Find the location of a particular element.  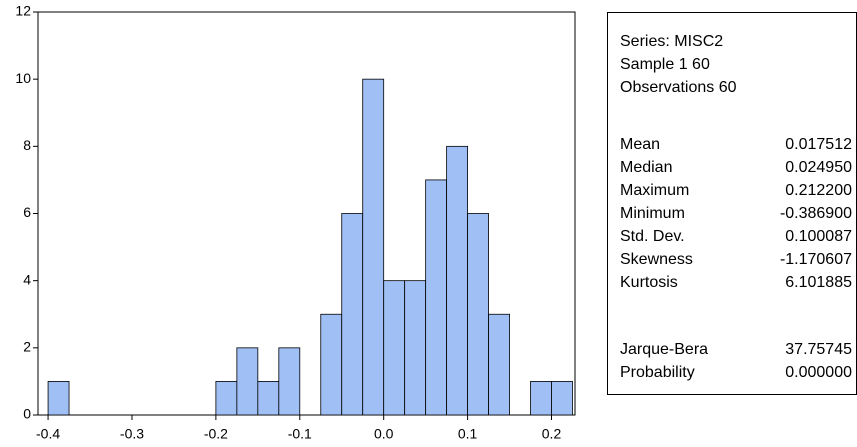

x-tick-label: 0.2 is located at coordinates (552, 434).